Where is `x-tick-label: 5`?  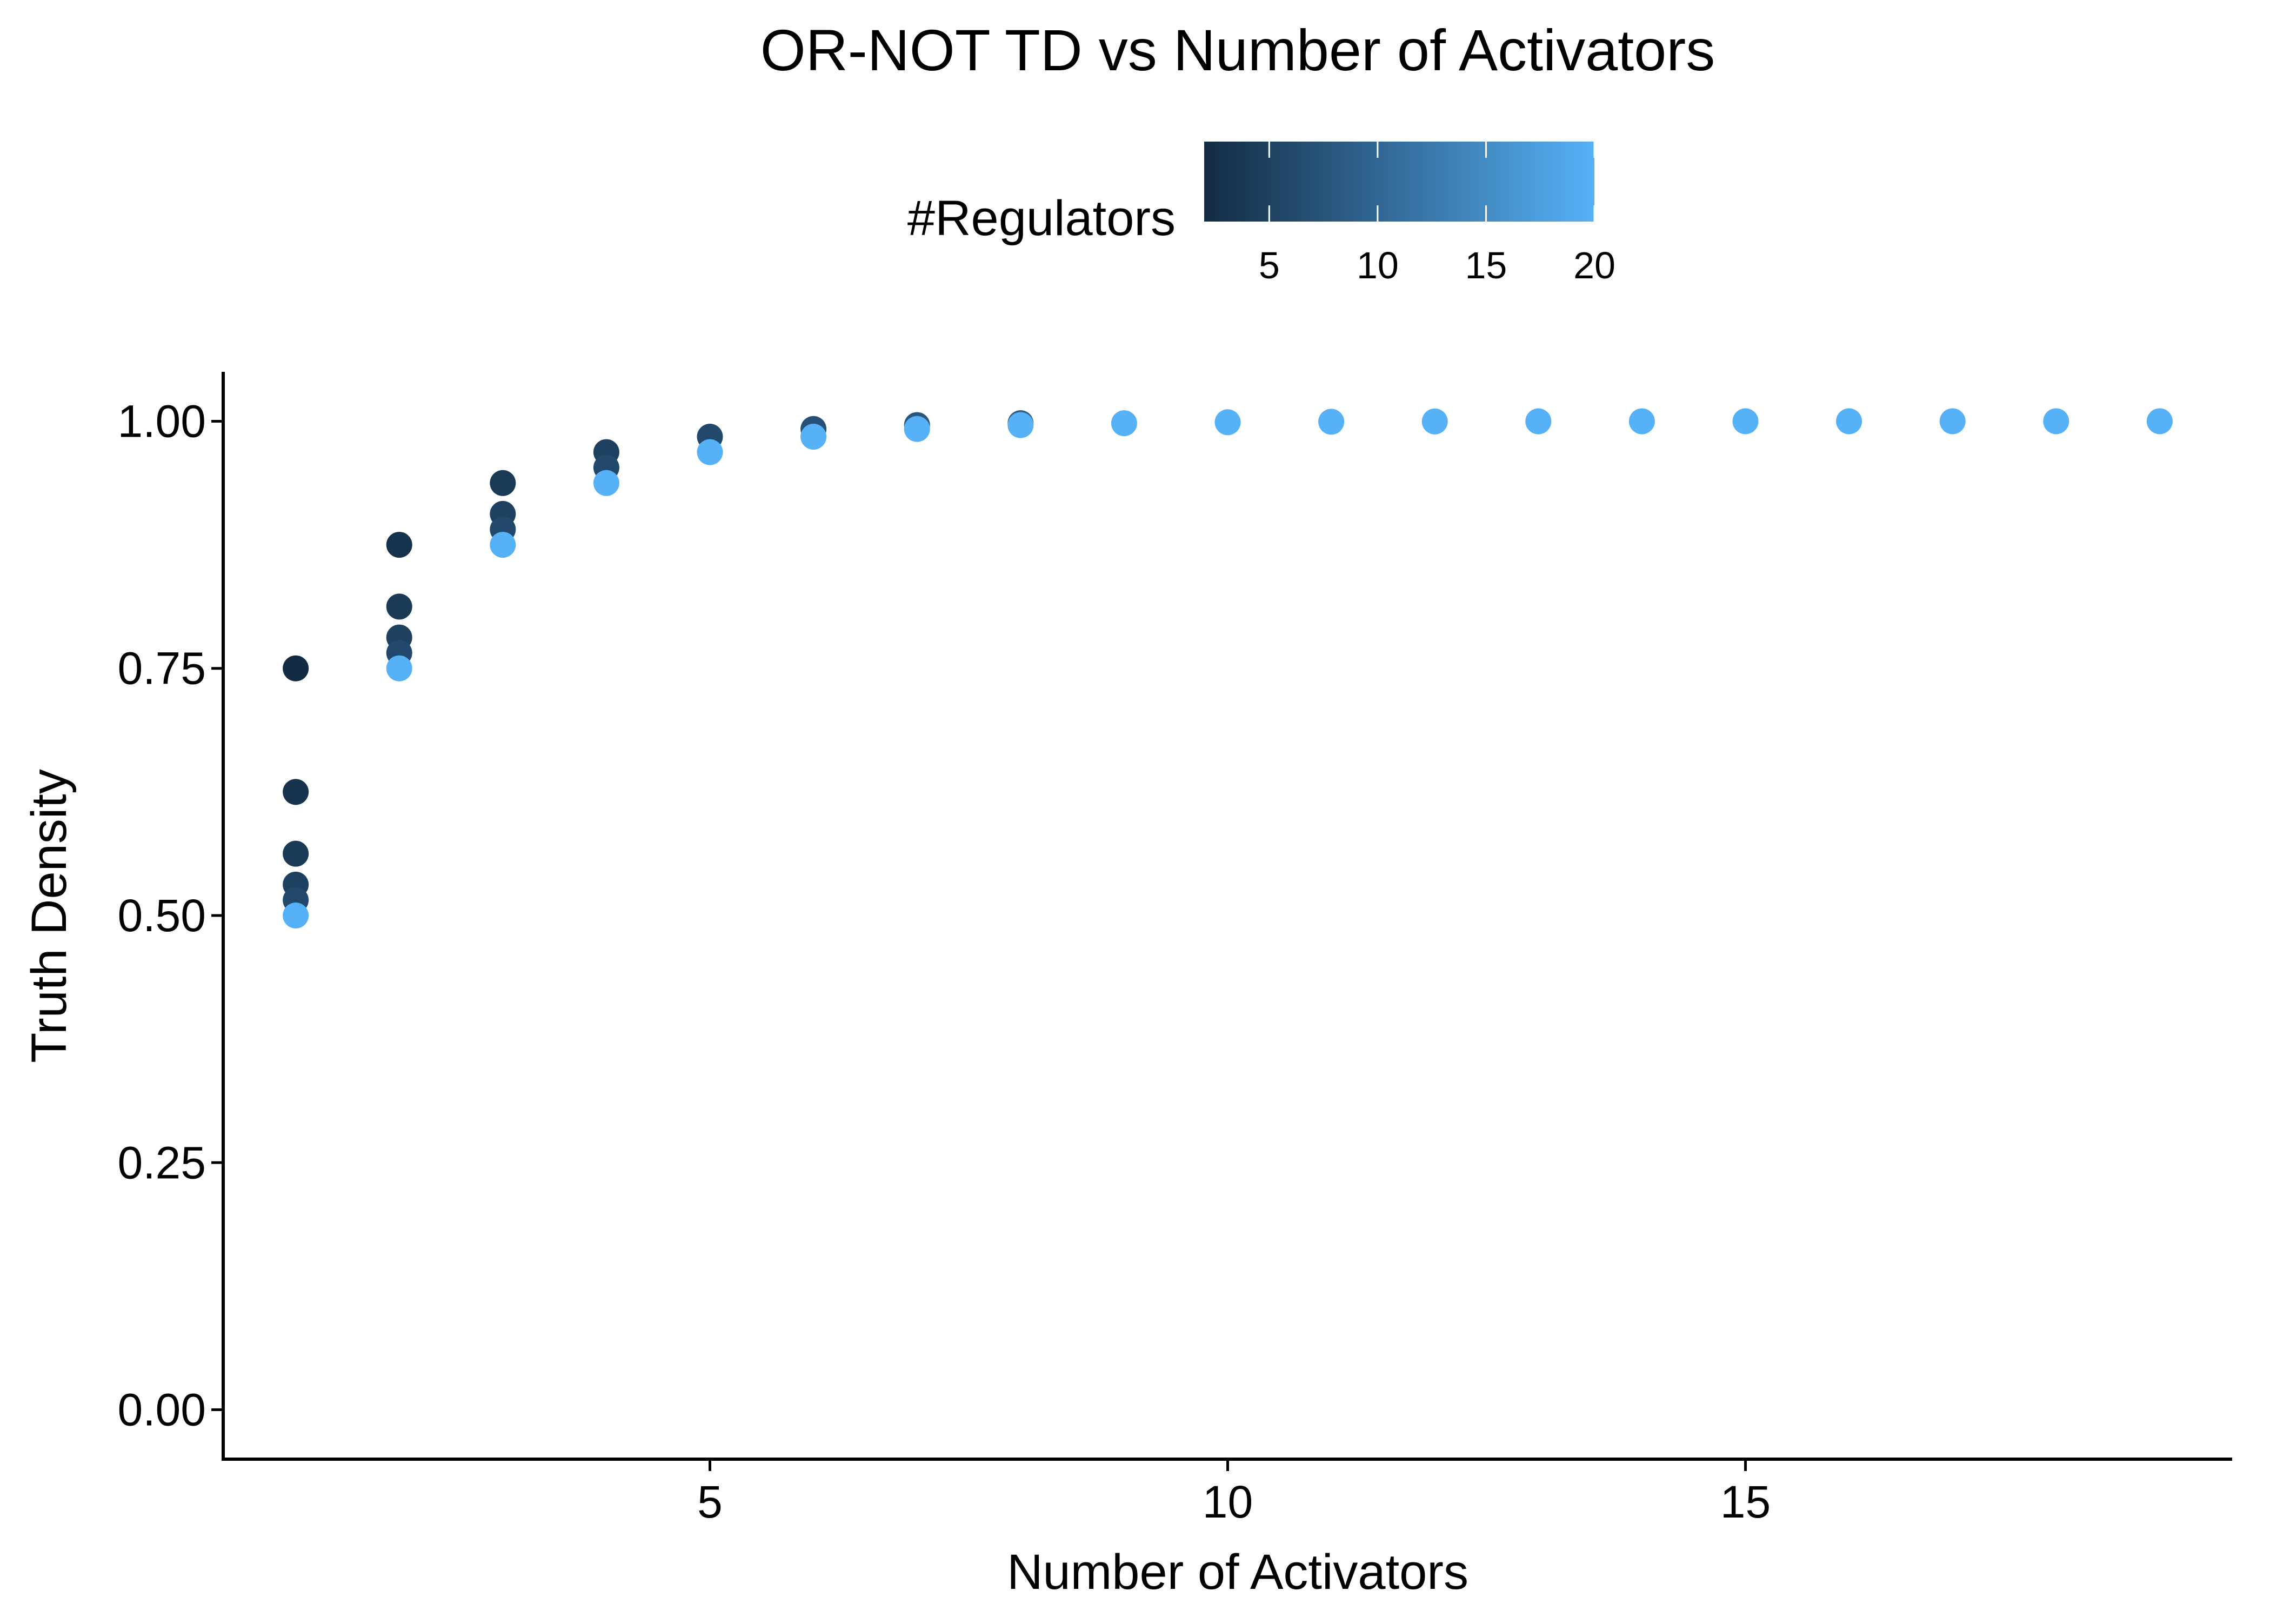
x-tick-label: 5 is located at coordinates (710, 1501).